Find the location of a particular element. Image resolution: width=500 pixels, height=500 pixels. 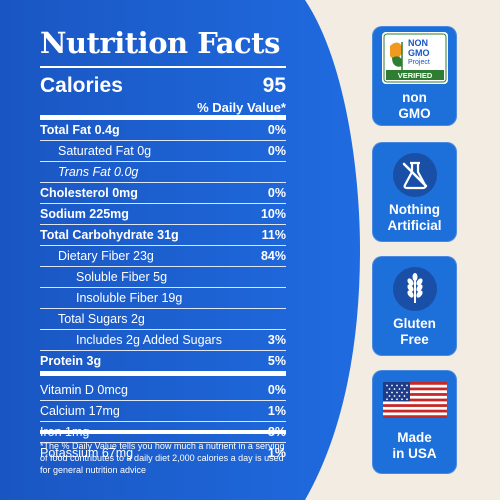

nutrient-row: Vitamin D 0mcg 0% is located at coordinates (163, 390).